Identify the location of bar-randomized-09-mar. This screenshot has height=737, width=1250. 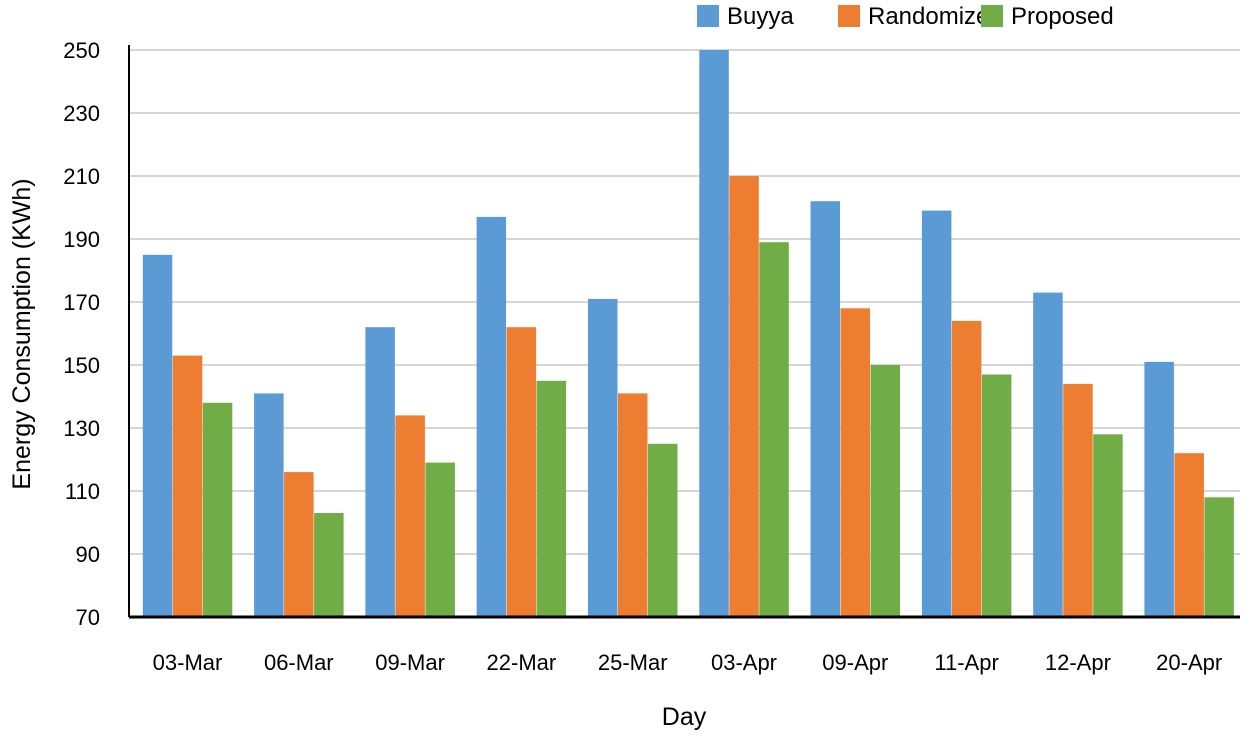
(410, 516).